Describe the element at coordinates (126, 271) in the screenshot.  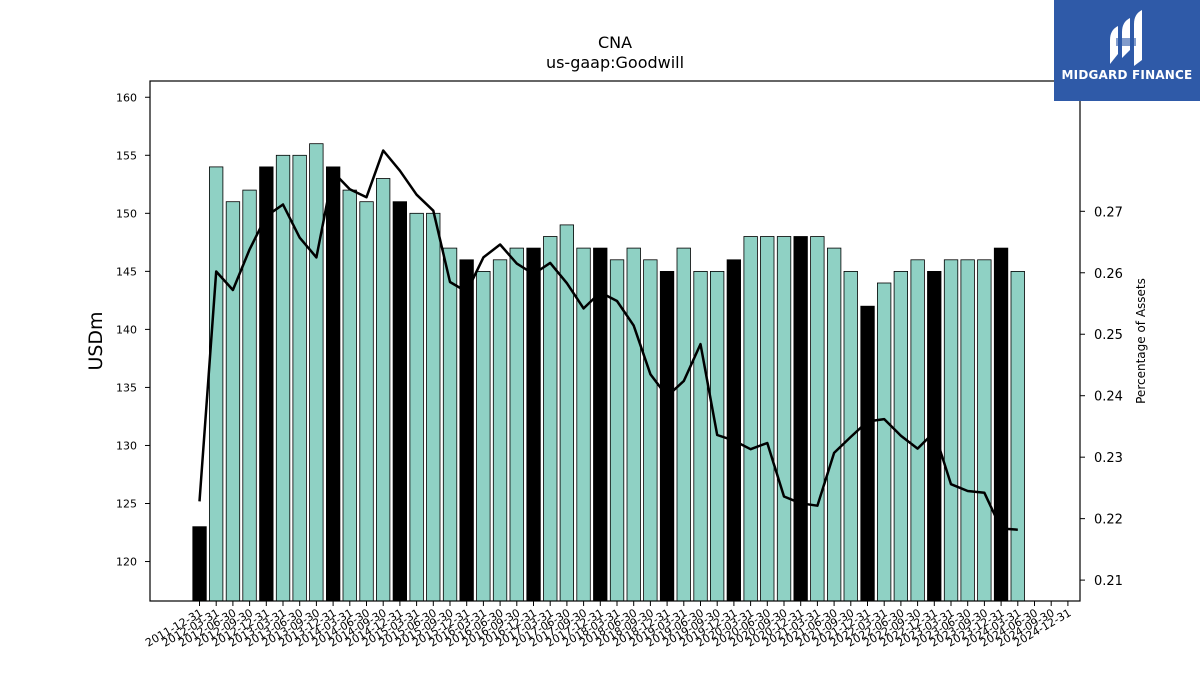
I see `y-tick-label: 145` at that location.